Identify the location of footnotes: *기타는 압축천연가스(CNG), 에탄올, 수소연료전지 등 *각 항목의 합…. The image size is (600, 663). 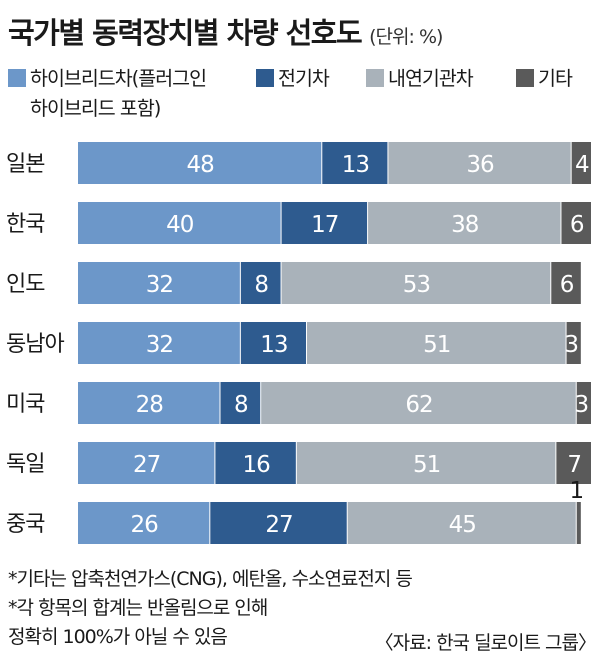
(303, 613).